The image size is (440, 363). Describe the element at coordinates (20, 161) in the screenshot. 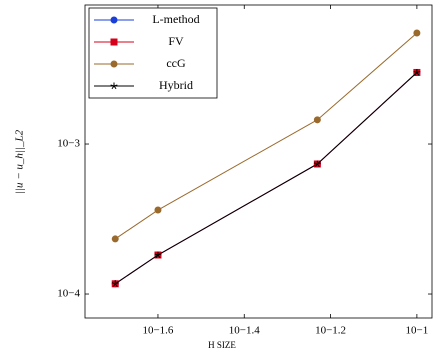

I see `y-axis-label: ||u − u_h||_L2` at that location.